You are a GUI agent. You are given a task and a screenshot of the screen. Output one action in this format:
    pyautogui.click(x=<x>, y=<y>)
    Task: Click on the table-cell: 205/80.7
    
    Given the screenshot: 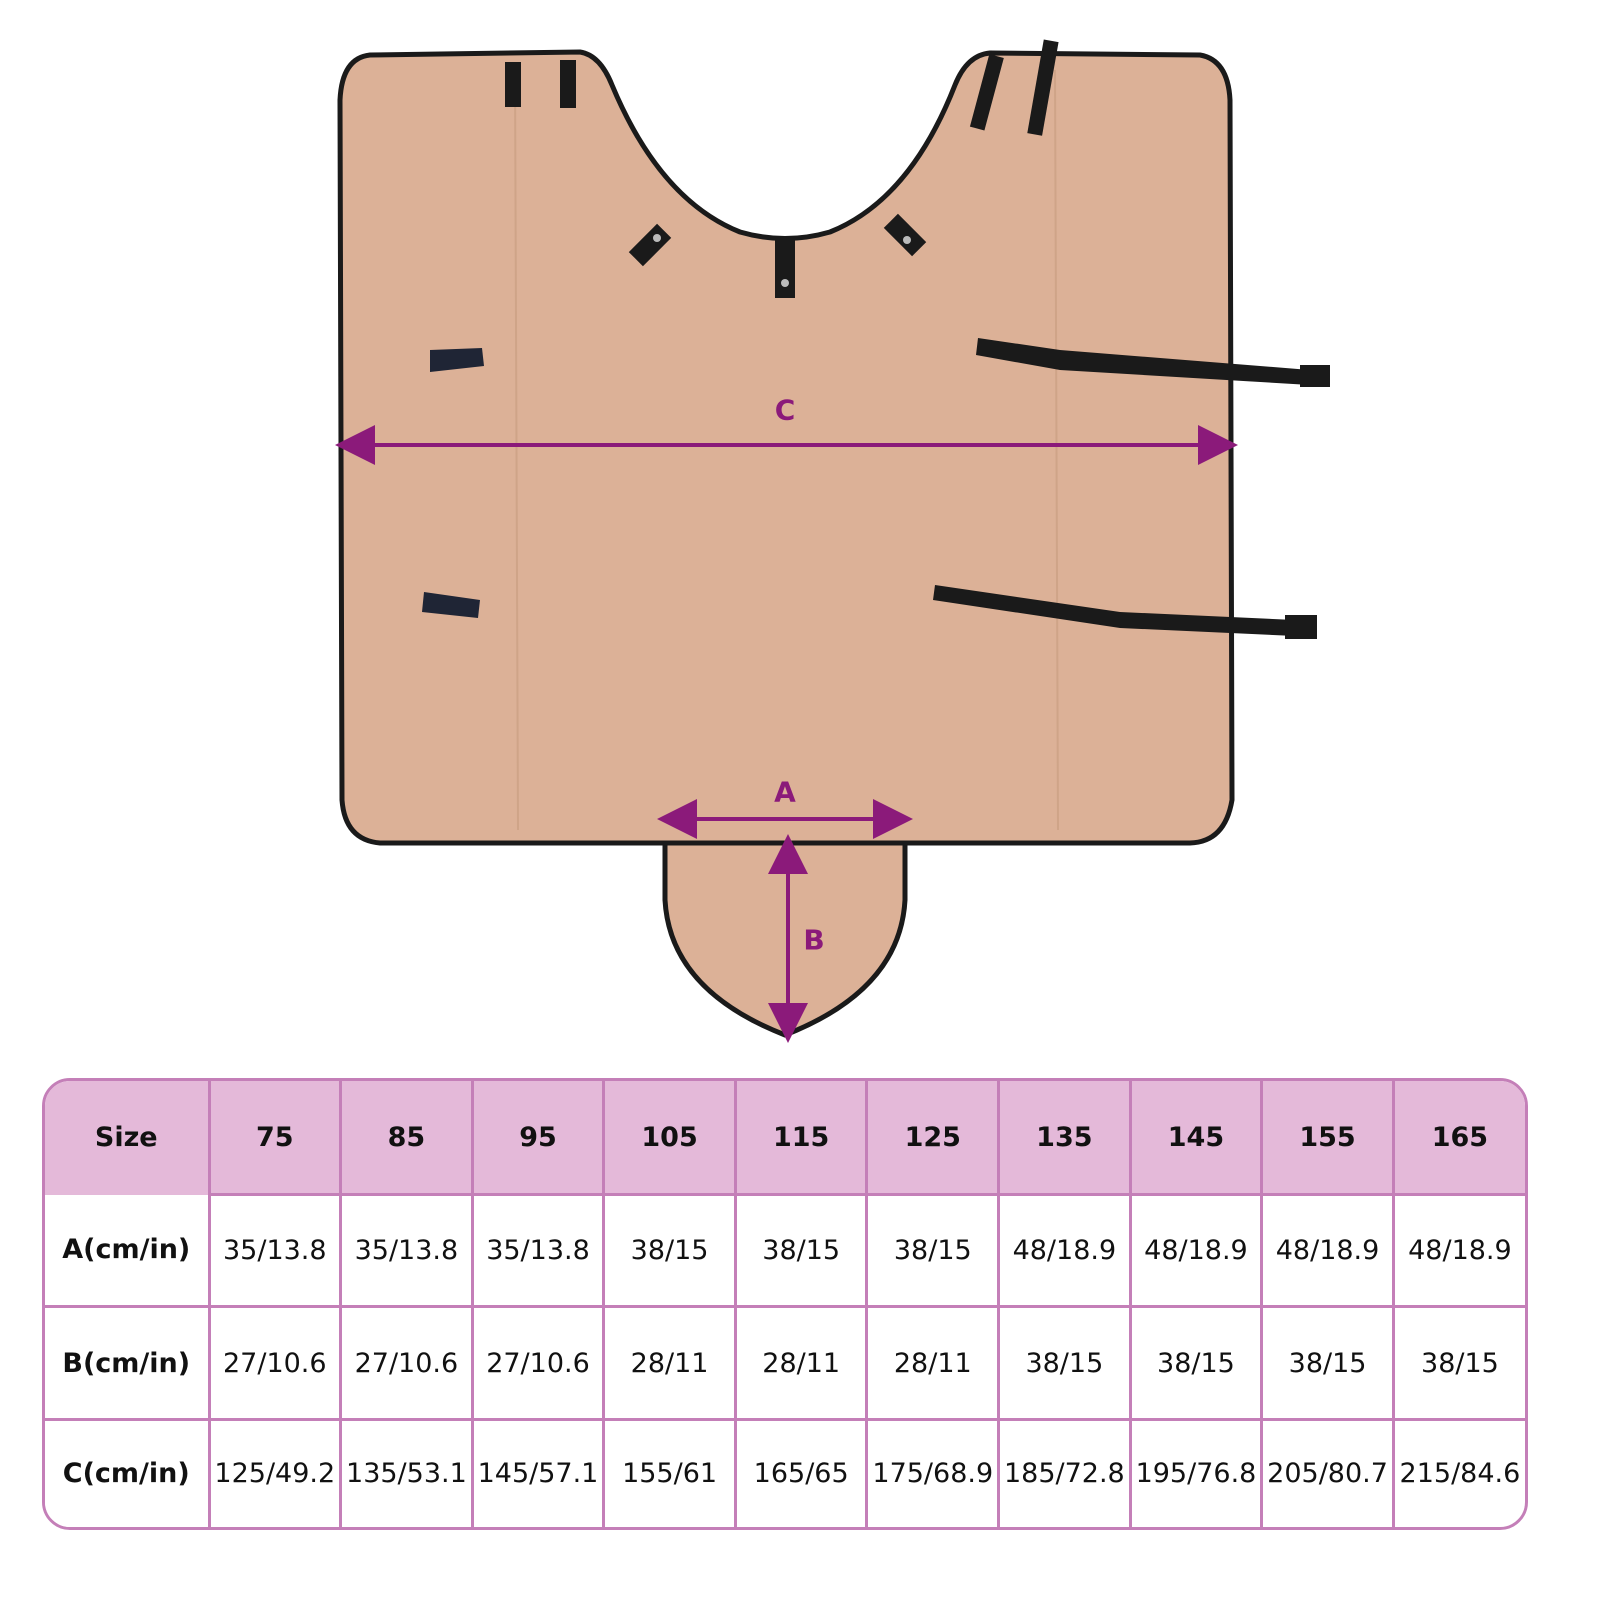 What is the action you would take?
    pyautogui.click(x=1327, y=1472)
    